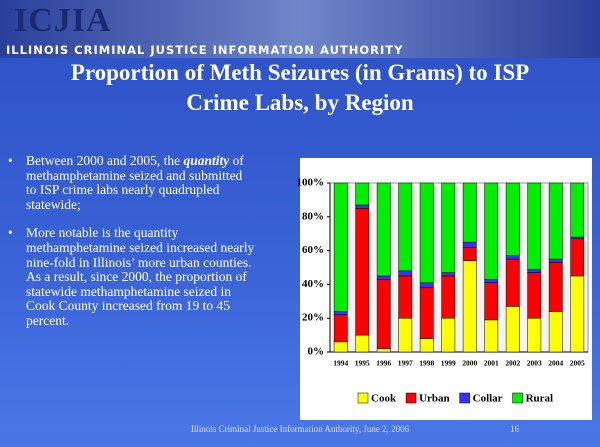 The width and height of the screenshot is (600, 447). I want to click on legend-label: Rural, so click(540, 399).